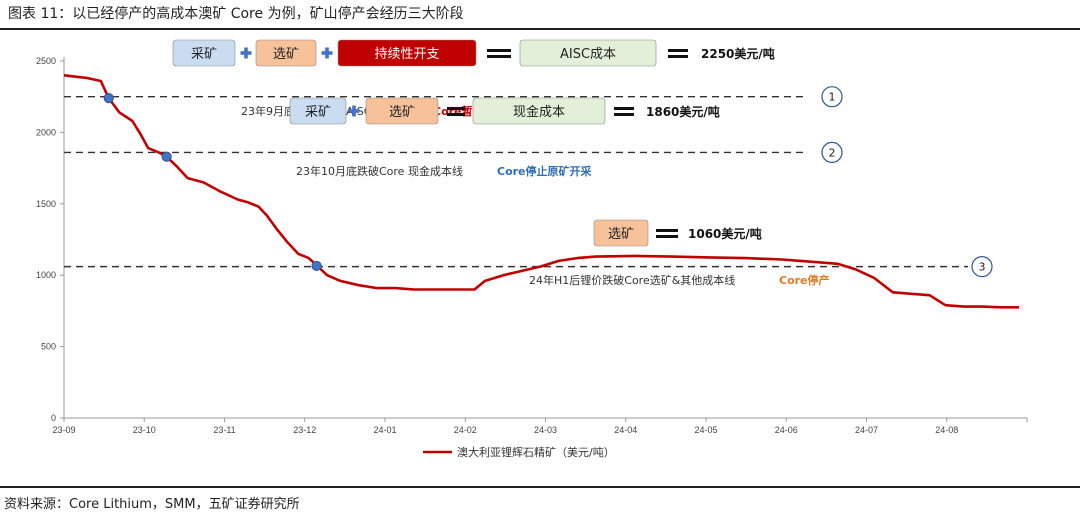 The width and height of the screenshot is (1080, 514). I want to click on x-tick-label: 24-06, so click(786, 430).